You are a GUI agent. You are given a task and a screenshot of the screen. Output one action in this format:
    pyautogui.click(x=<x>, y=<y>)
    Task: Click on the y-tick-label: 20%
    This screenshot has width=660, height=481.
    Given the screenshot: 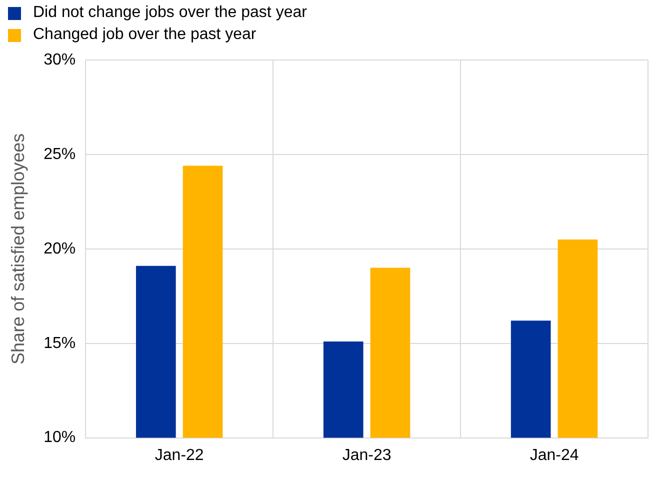 What is the action you would take?
    pyautogui.click(x=60, y=249)
    